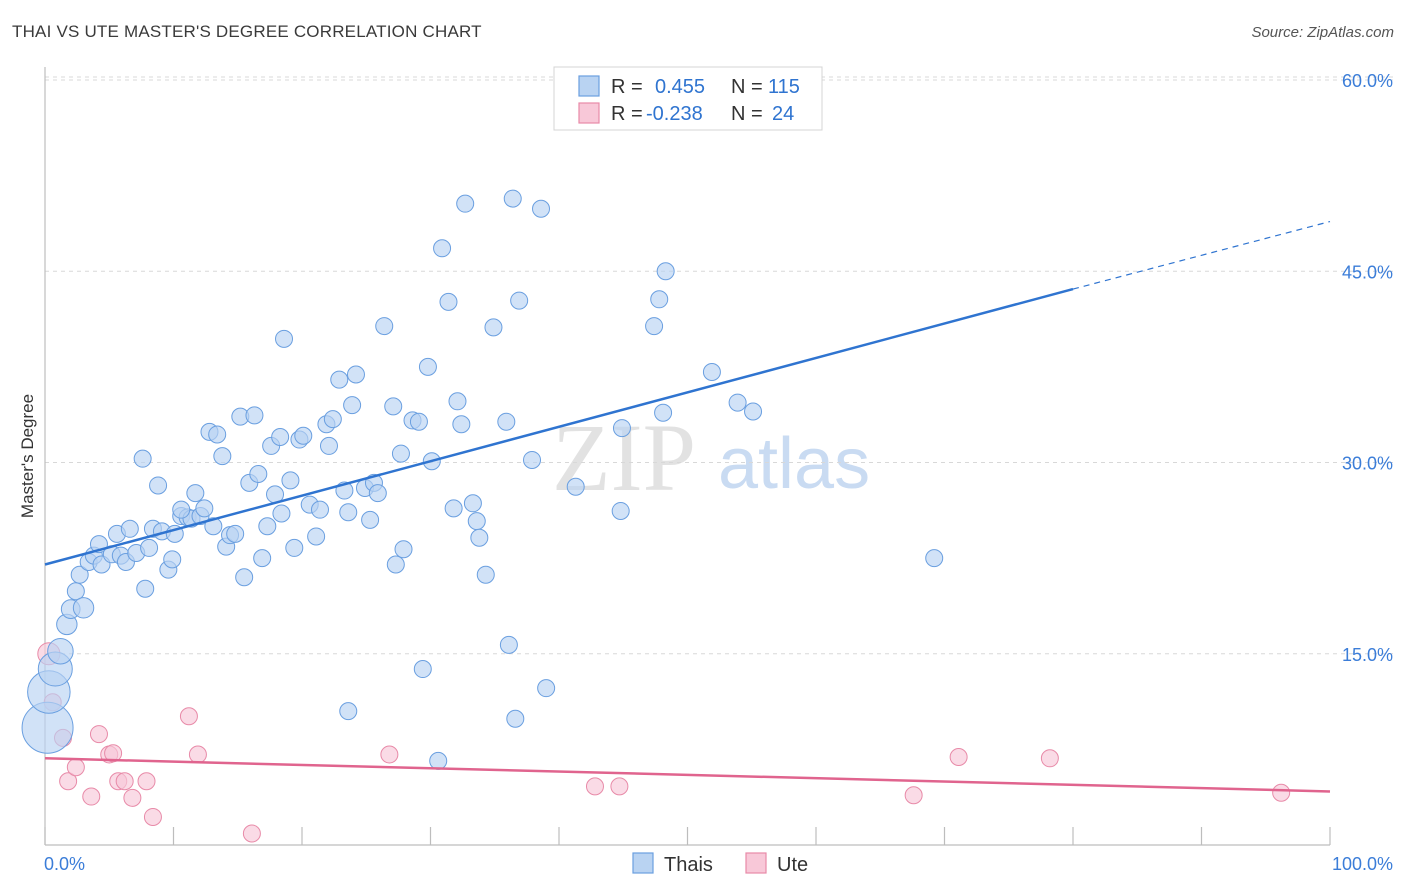 This screenshot has height=892, width=1406. Describe the element at coordinates (1201, 255) in the screenshot. I see `thais-trend-extension` at that location.